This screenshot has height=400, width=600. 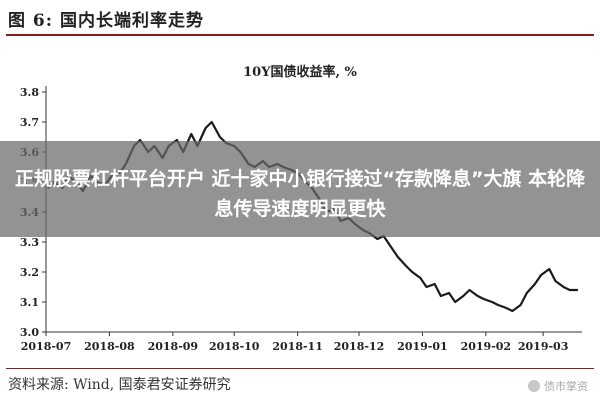 I want to click on y-tick-label: 3.0, so click(x=29, y=332).